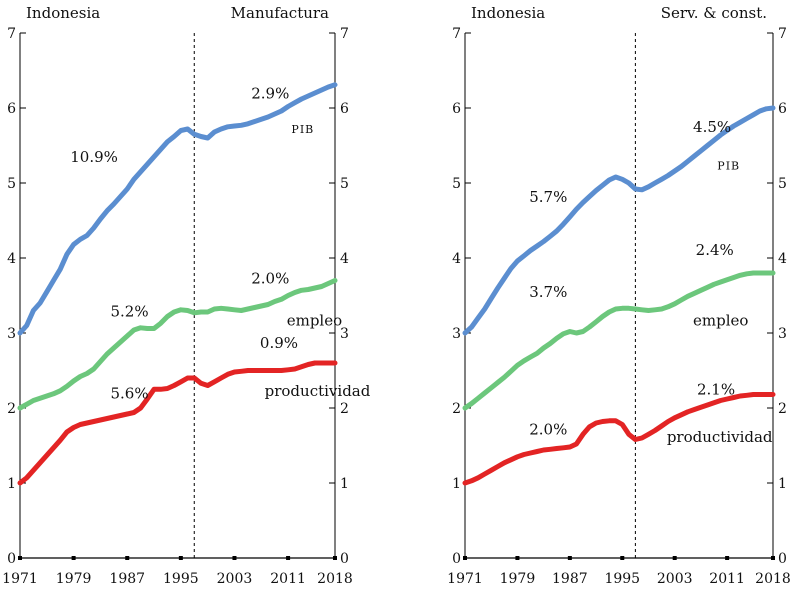  I want to click on annotation-label: 0.9%, so click(279, 343).